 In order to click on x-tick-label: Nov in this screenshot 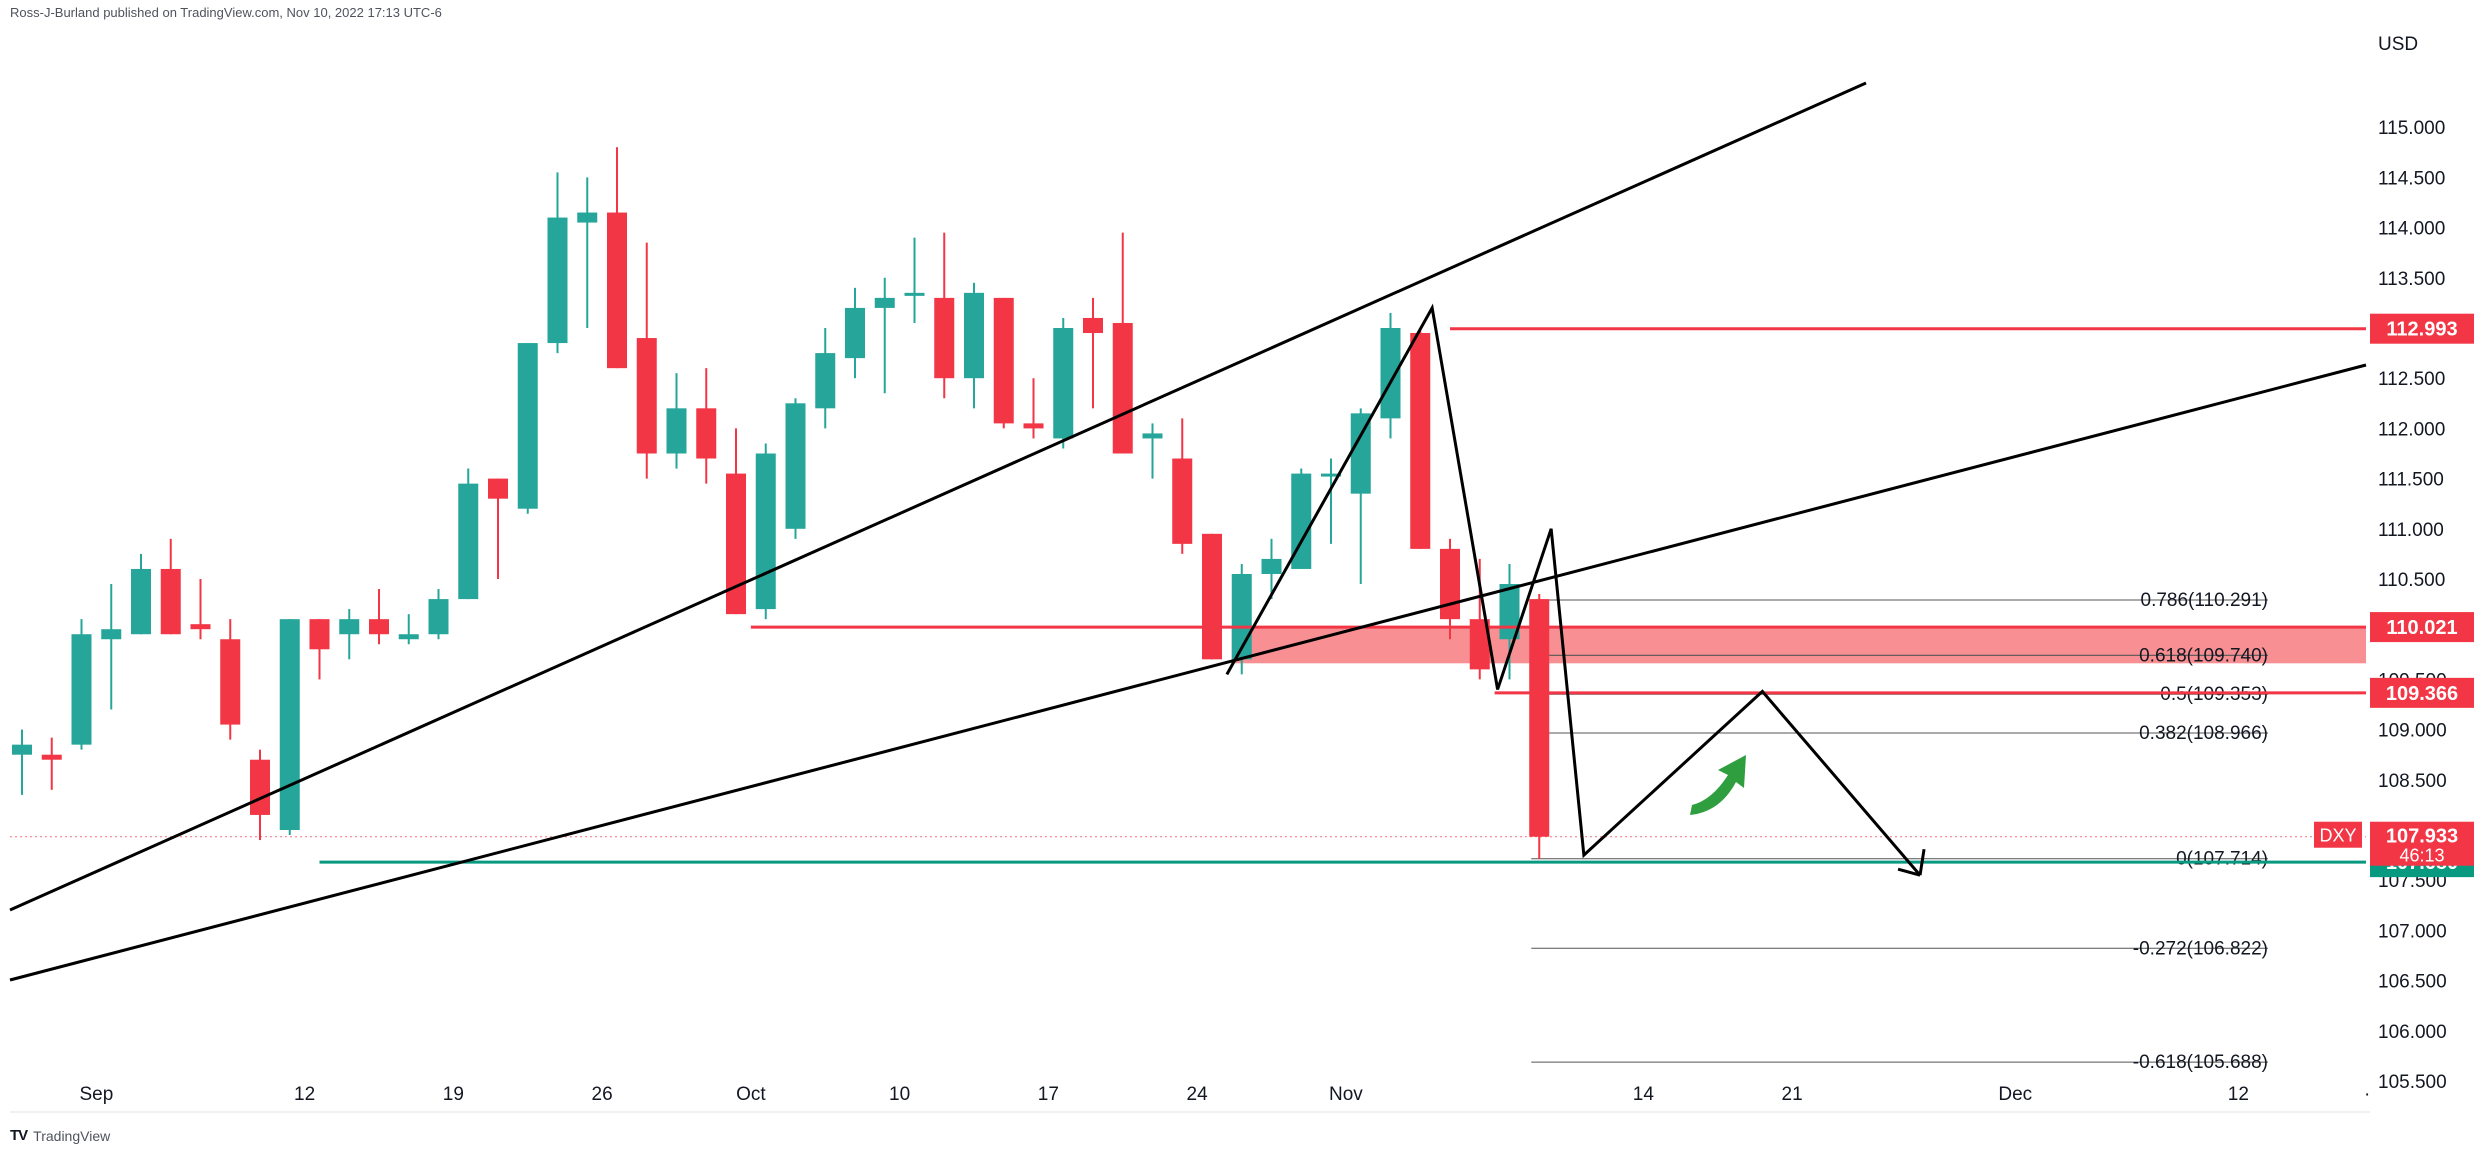, I will do `click(1346, 1094)`.